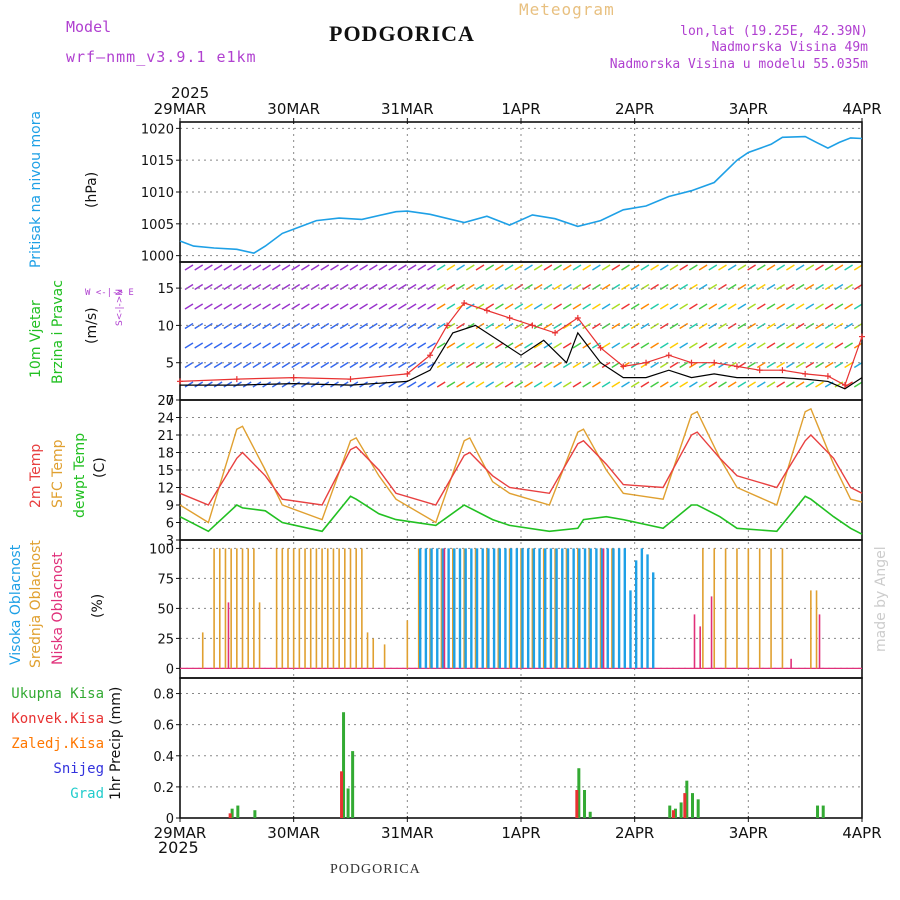  I want to click on time-label-bottom: 29MAR, so click(180, 833).